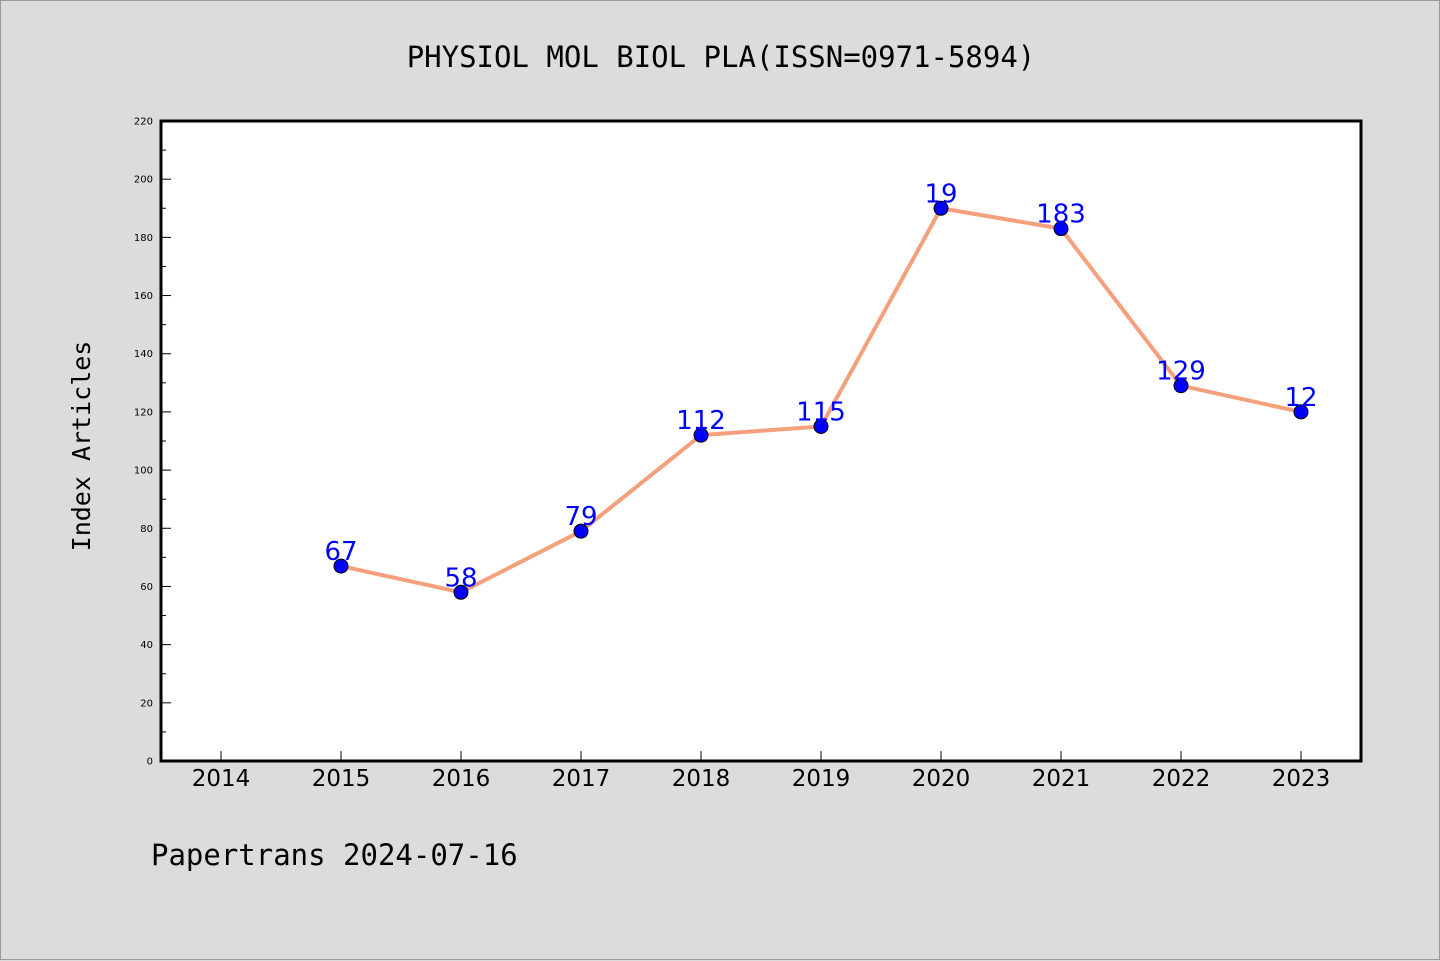  Describe the element at coordinates (150, 762) in the screenshot. I see `y-tick-label: 0` at that location.